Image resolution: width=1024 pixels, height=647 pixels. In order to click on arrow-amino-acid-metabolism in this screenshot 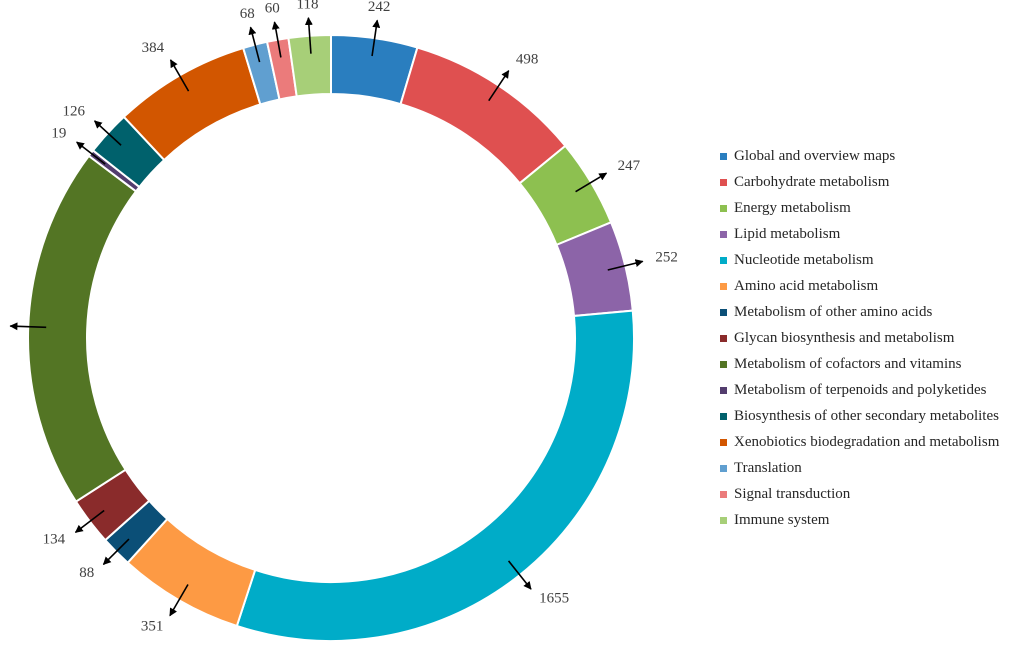, I will do `click(179, 600)`.